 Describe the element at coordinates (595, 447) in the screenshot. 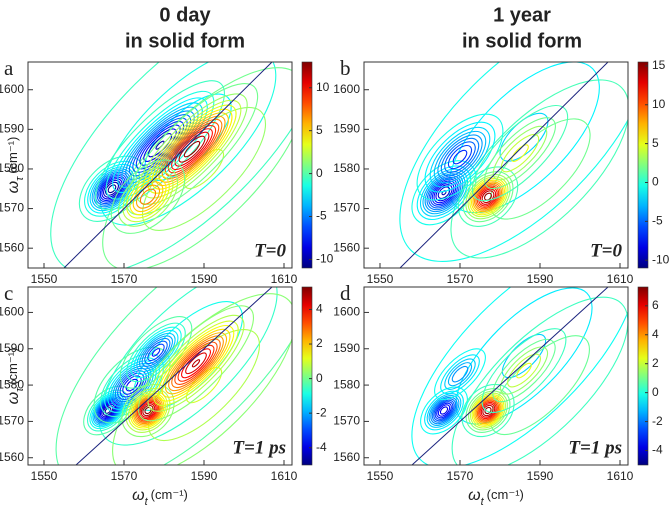

I see `annotation: T=1 ps` at that location.